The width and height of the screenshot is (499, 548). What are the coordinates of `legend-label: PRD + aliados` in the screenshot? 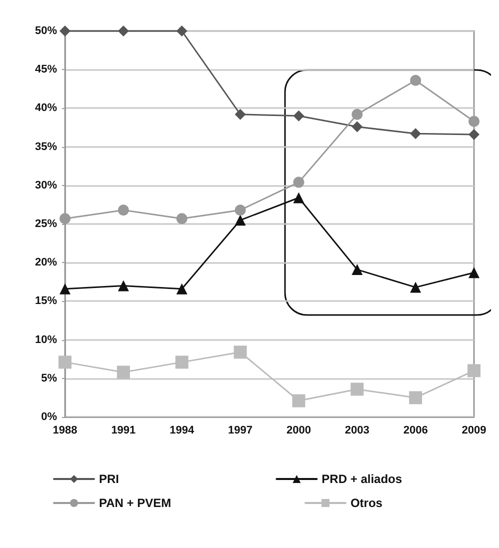 It's located at (364, 479).